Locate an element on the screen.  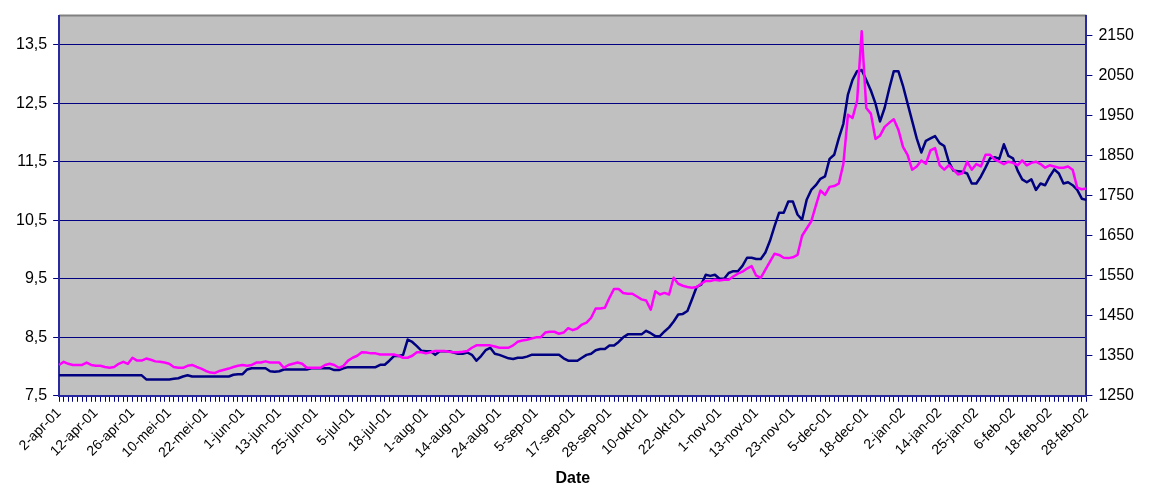
y2-tick-label: 1750 is located at coordinates (1116, 195).